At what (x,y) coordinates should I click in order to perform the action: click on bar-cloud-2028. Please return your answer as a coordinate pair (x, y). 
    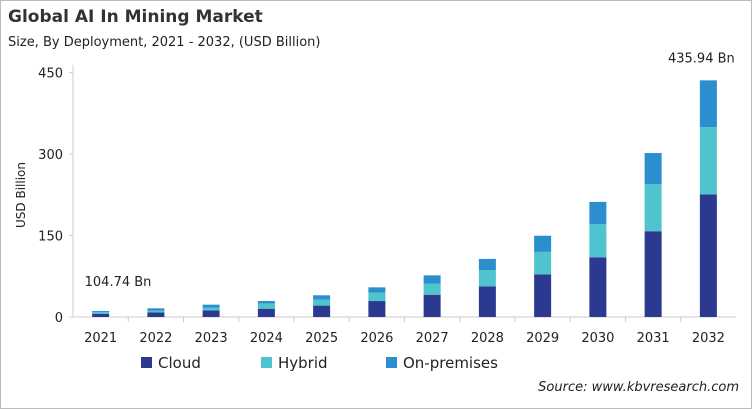
    Looking at the image, I should click on (487, 301).